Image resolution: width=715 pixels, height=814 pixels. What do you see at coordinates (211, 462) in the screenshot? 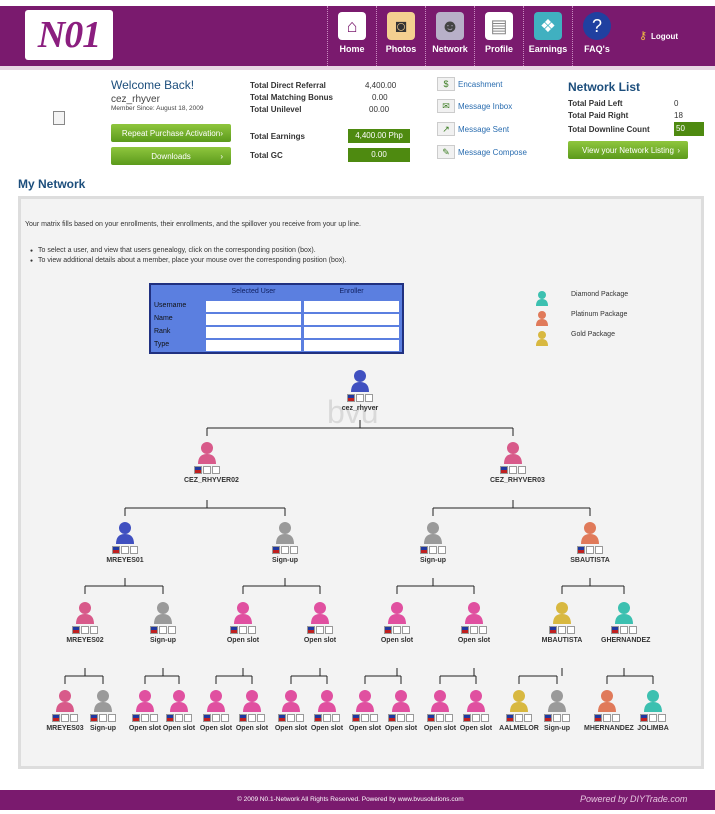
I see `tree-node: CEZ_RHYVER02` at bounding box center [211, 462].